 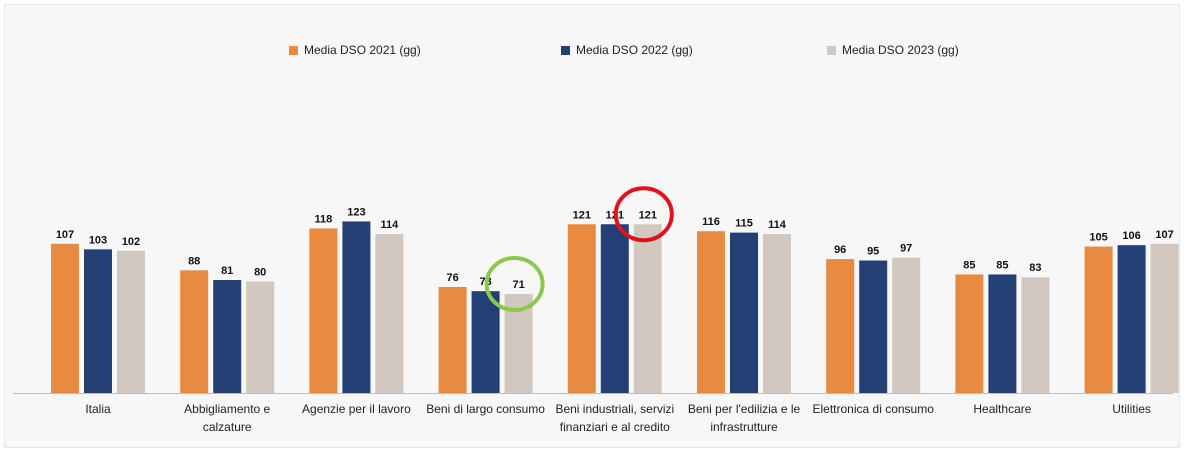 I want to click on category-label: Healthcare, so click(x=1002, y=409).